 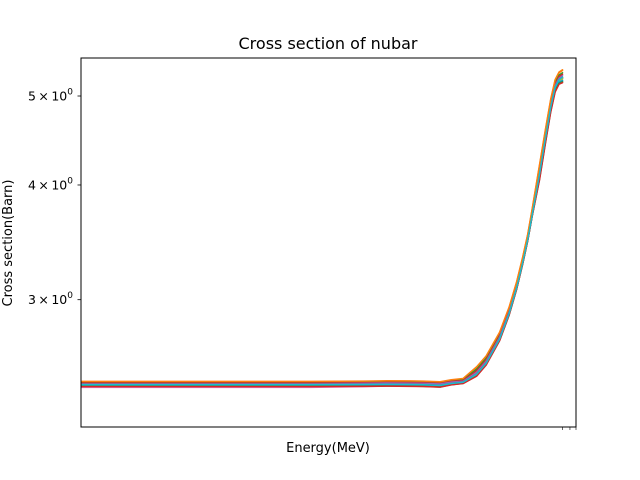 What do you see at coordinates (328, 43) in the screenshot?
I see `chart-title: Cross section of nubar` at bounding box center [328, 43].